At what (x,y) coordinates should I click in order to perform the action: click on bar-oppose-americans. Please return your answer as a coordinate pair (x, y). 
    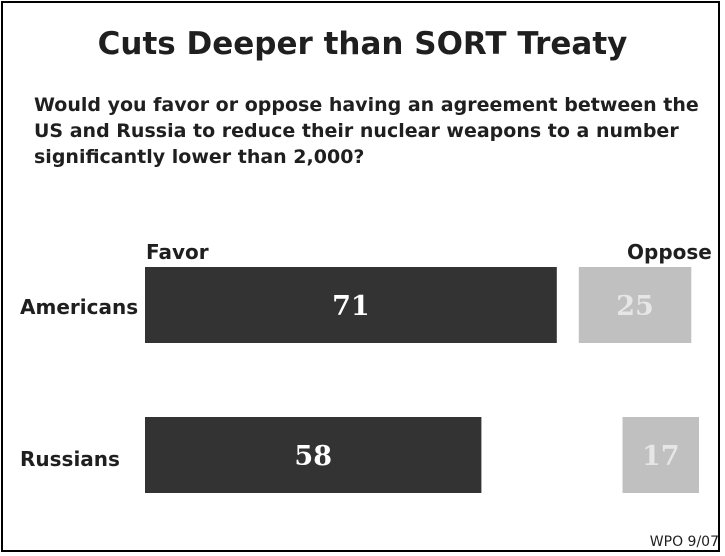
    Looking at the image, I should click on (635, 305).